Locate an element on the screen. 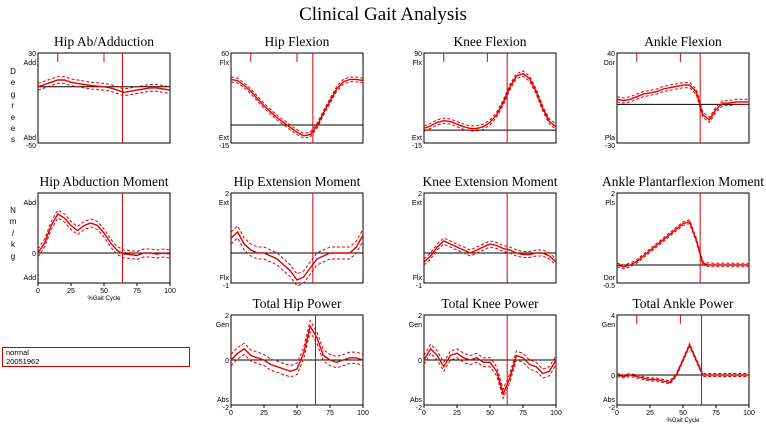 Image resolution: width=766 pixels, height=440 pixels. y-tick-label: -30 is located at coordinates (610, 146).